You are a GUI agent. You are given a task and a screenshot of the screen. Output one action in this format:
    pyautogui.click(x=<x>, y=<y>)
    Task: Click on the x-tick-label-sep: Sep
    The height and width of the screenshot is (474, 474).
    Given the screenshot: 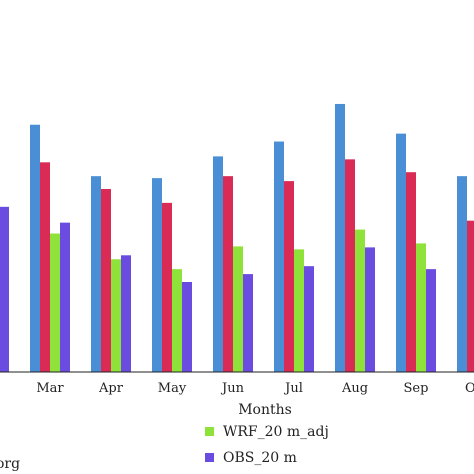 What is the action you would take?
    pyautogui.click(x=416, y=388)
    